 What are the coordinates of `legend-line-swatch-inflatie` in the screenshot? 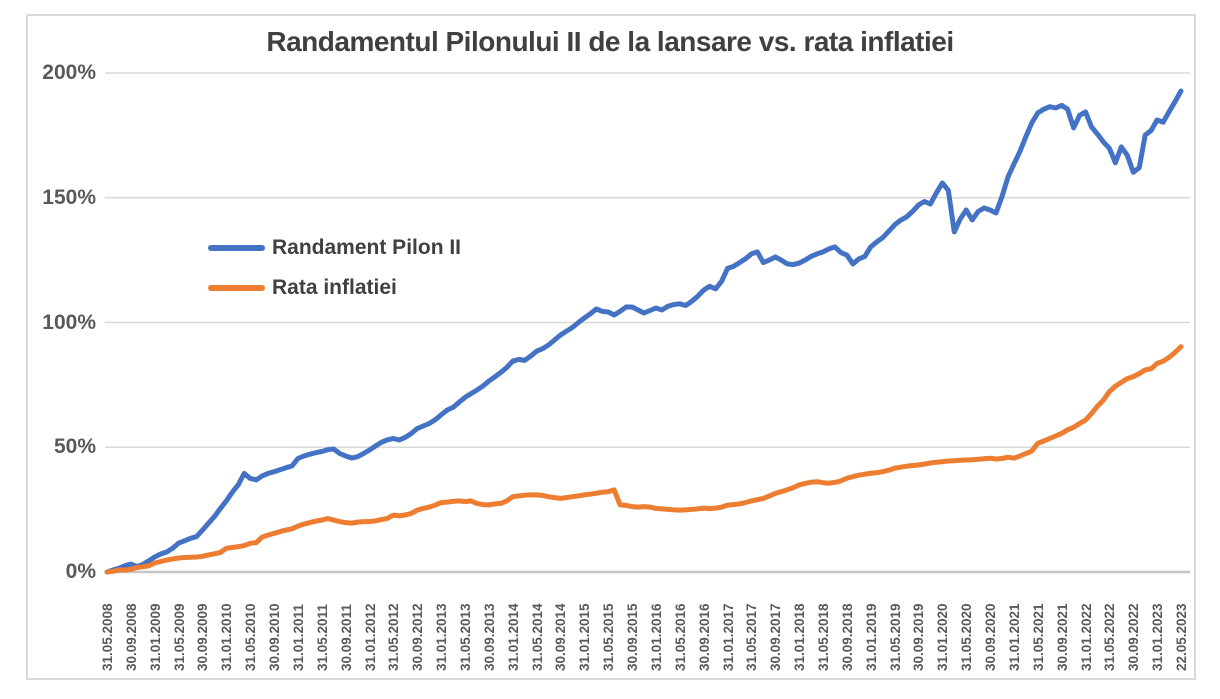 It's located at (236, 288).